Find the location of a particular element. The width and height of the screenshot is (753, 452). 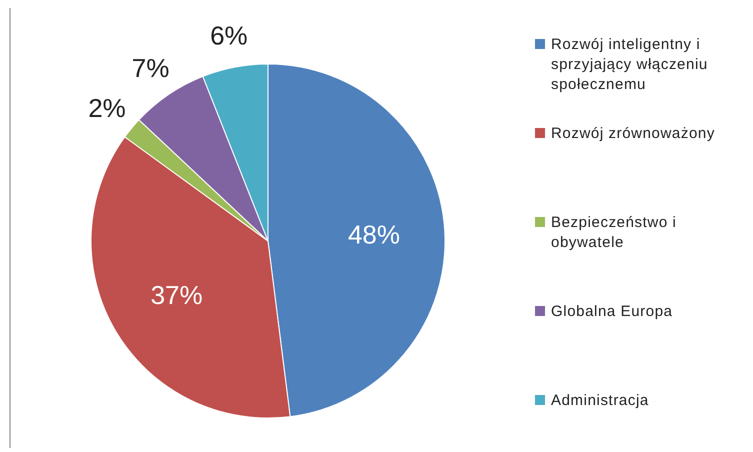

legend-label: Globalna Europa is located at coordinates (612, 311).